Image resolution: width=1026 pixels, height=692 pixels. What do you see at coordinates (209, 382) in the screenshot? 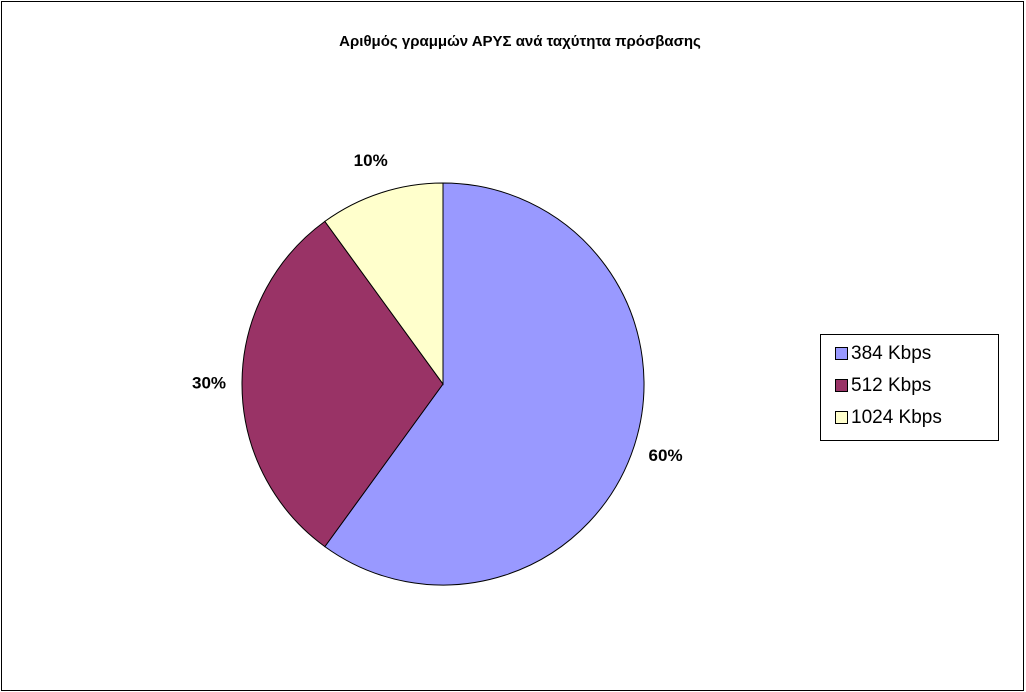
I see `data-label: 30%` at bounding box center [209, 382].